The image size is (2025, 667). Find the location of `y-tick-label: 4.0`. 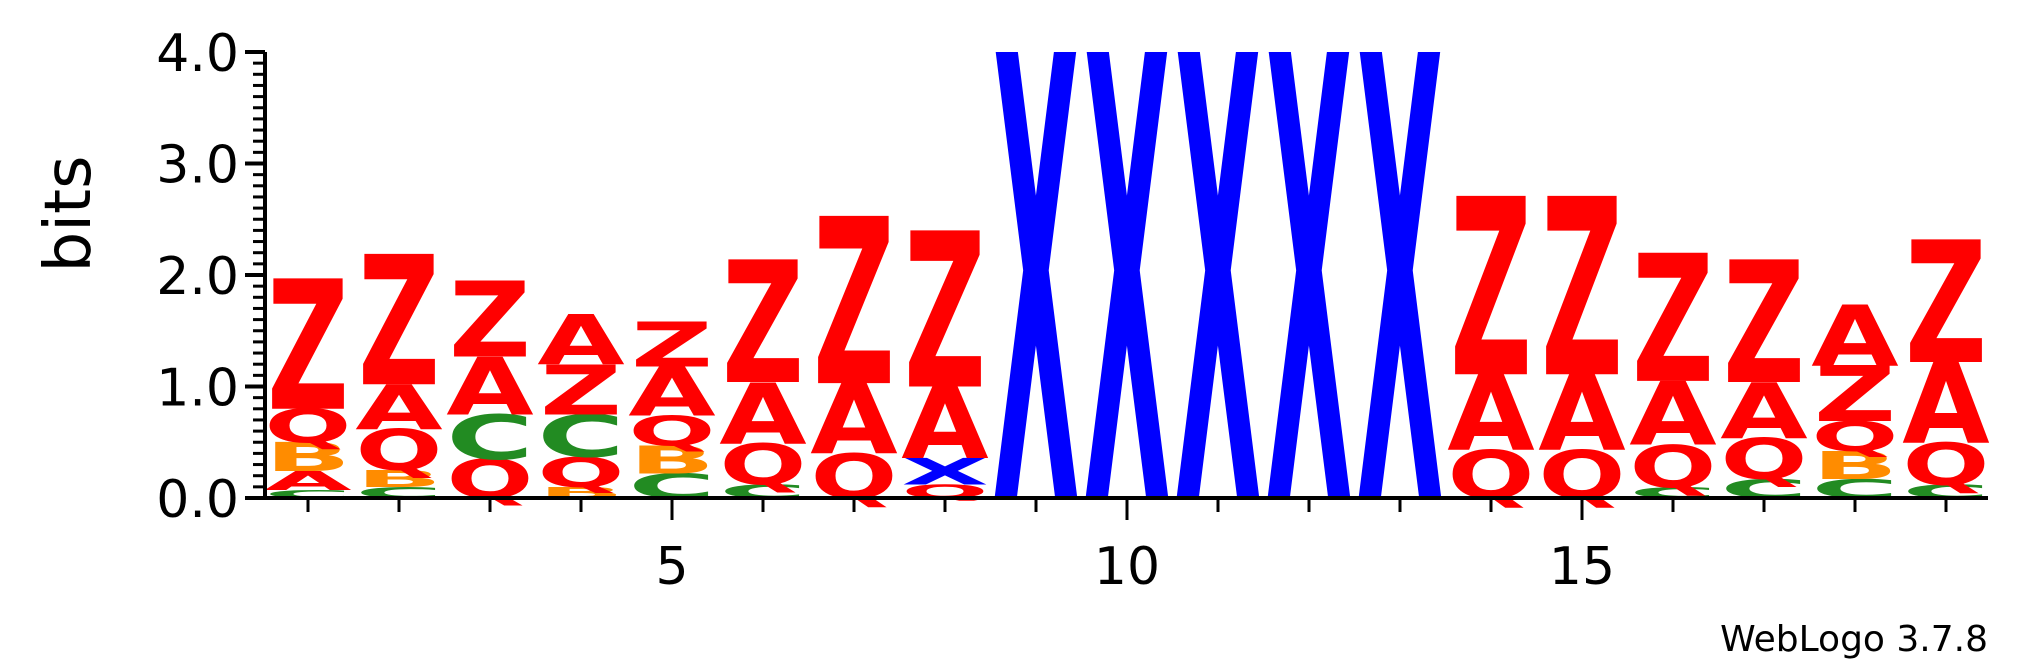

y-tick-label: 4.0 is located at coordinates (197, 54).